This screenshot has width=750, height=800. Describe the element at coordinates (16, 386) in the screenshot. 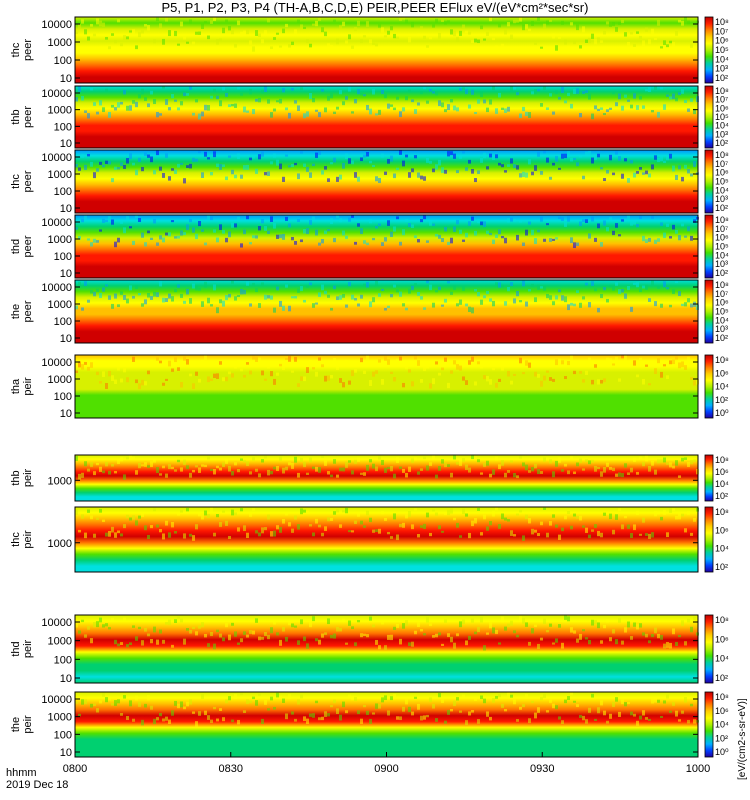

I see `panel-label-probe: tha` at that location.